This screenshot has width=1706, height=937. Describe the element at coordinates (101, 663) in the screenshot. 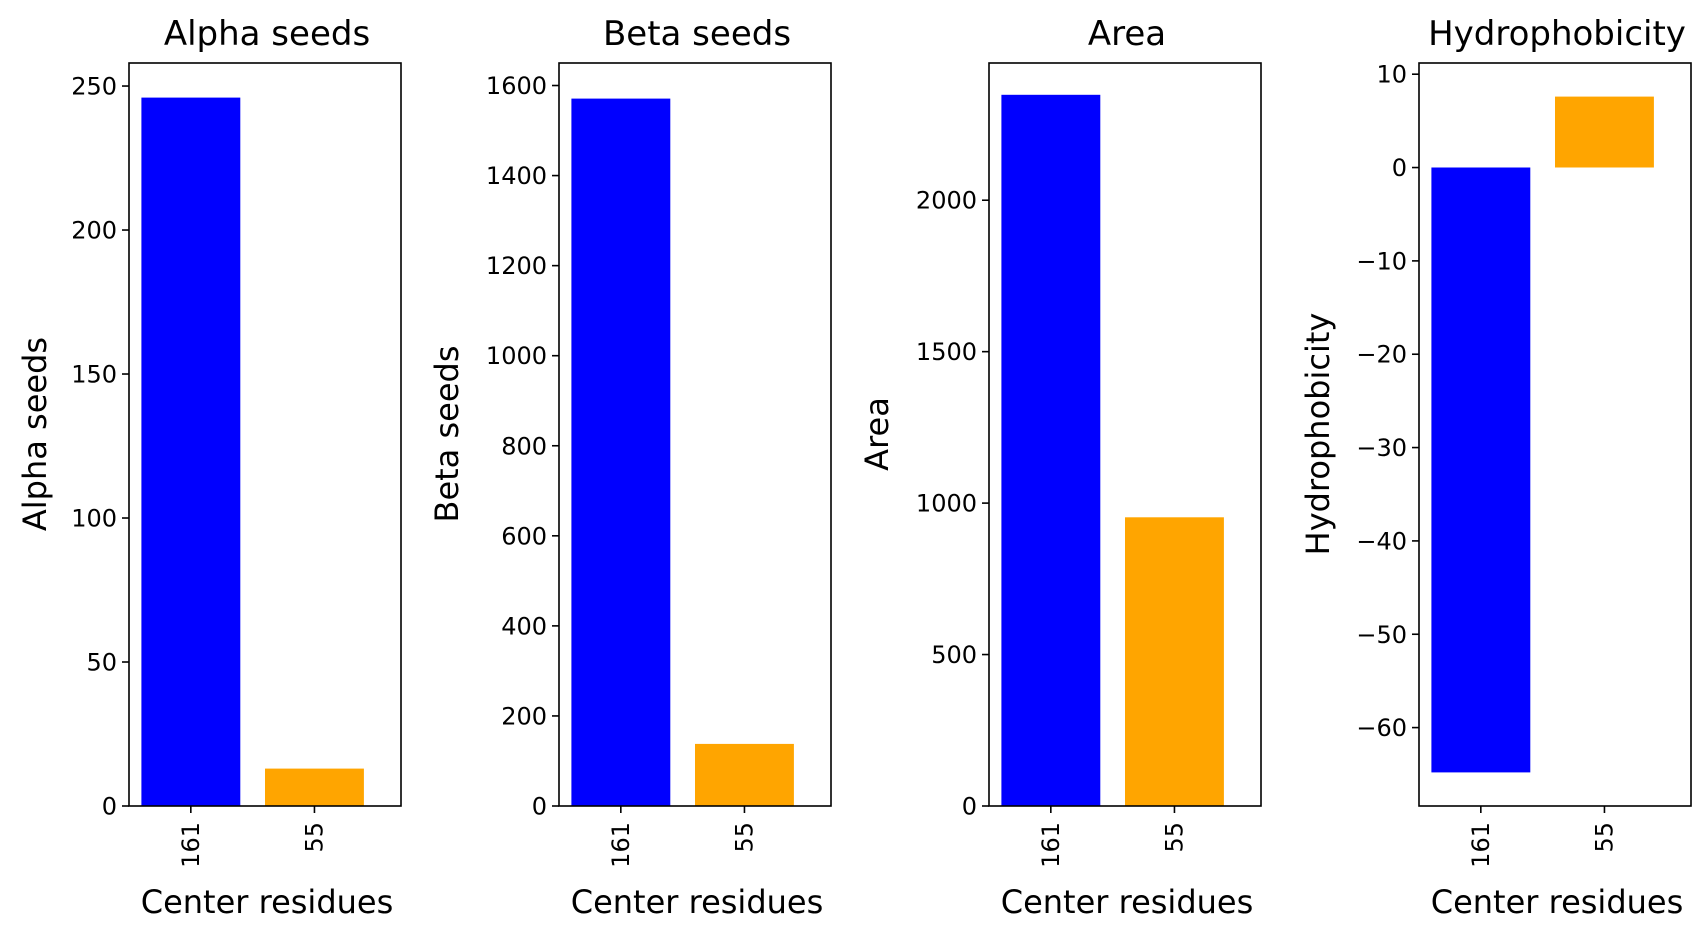

I see `y-tick-label: 50` at that location.